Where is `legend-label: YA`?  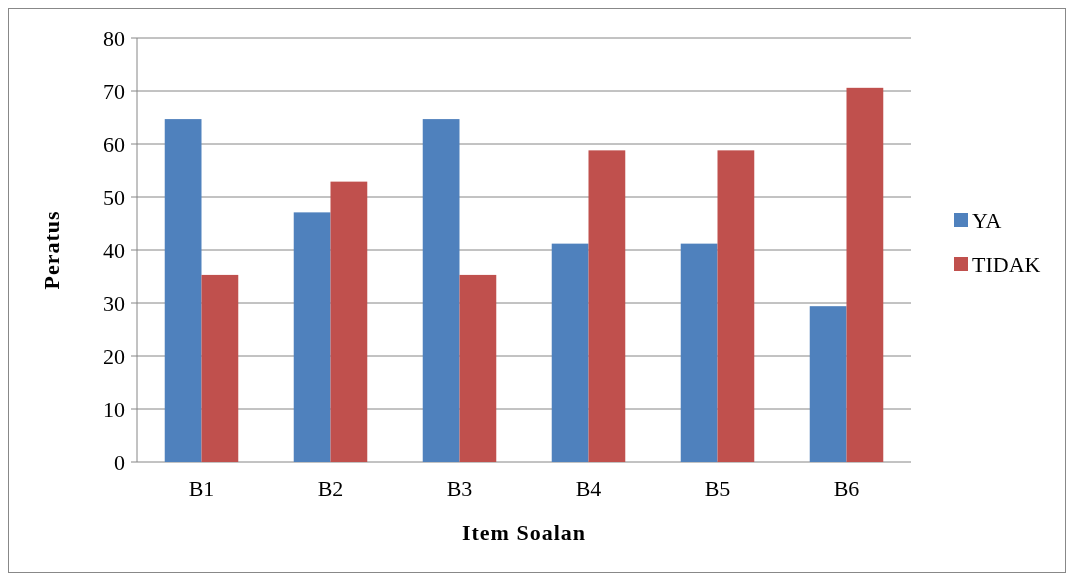 legend-label: YA is located at coordinates (987, 220).